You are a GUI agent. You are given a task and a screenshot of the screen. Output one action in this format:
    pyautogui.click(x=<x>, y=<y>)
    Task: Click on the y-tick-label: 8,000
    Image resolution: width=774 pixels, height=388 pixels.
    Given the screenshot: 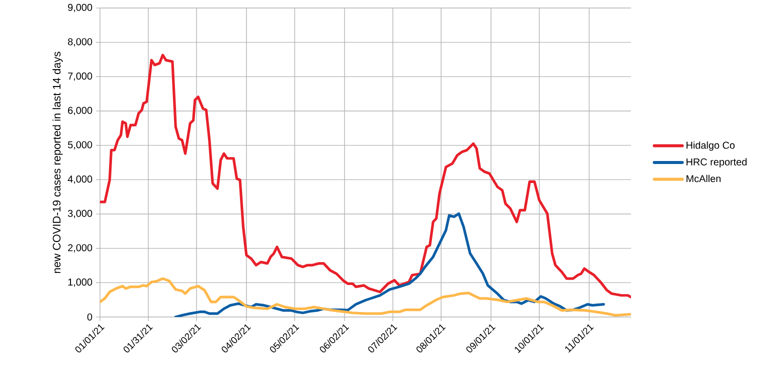 What is the action you would take?
    pyautogui.click(x=80, y=42)
    